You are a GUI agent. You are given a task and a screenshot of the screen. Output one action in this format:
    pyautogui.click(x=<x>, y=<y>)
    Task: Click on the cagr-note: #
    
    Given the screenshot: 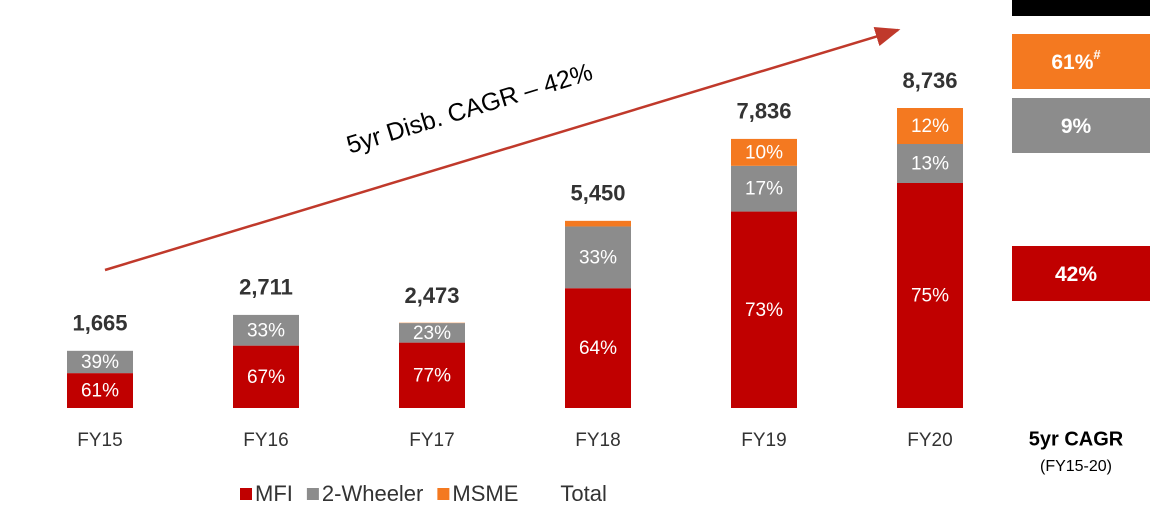 What is the action you would take?
    pyautogui.click(x=1097, y=54)
    